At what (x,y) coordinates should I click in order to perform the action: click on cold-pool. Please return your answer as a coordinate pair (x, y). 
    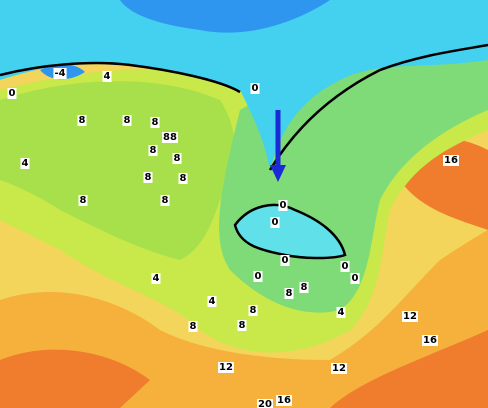
    Looking at the image, I should click on (290, 231).